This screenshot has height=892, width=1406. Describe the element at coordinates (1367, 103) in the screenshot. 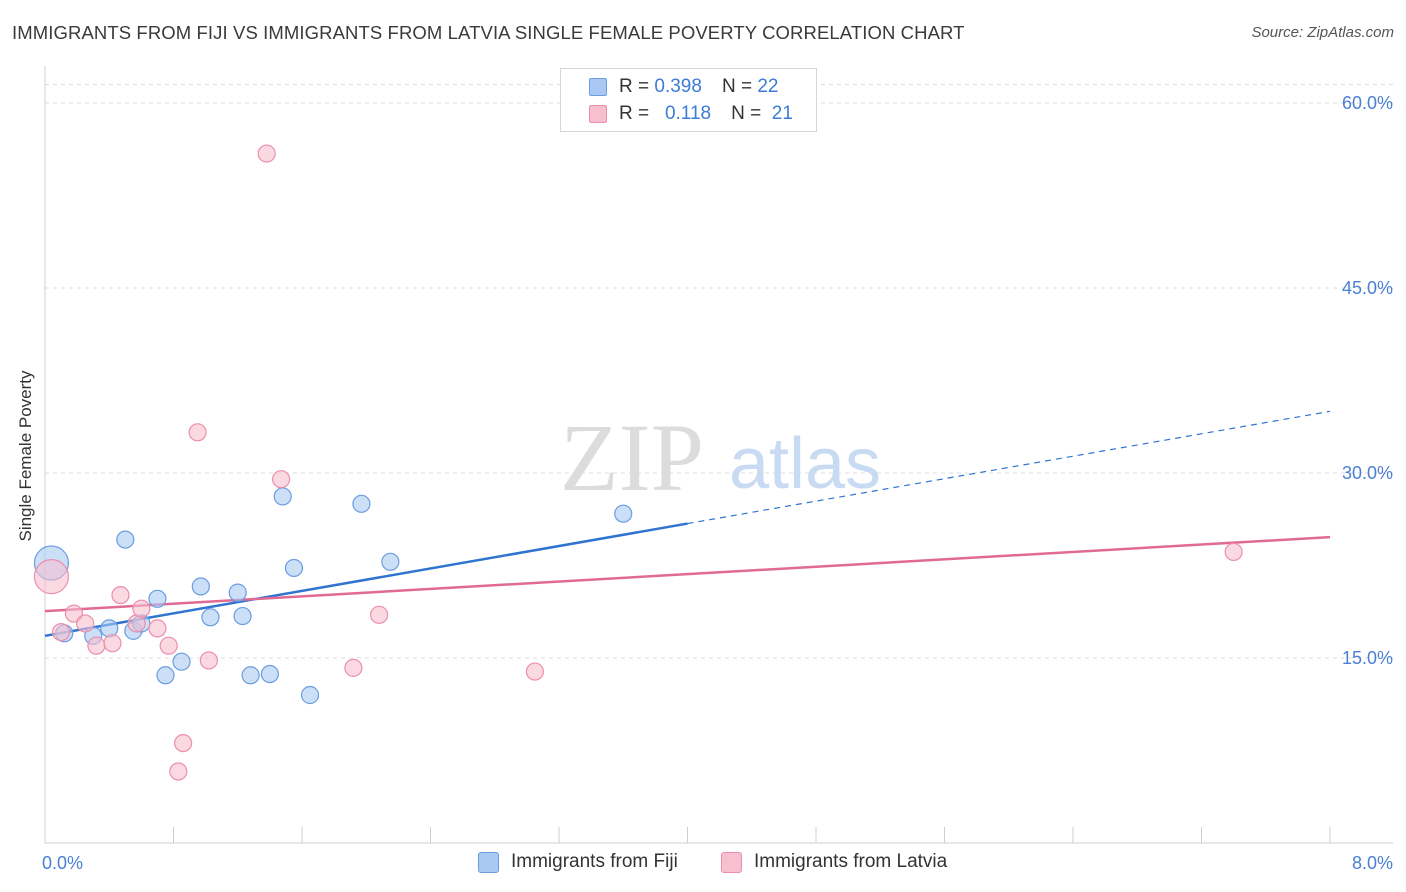

I see `y-tick-label: 60.0%` at that location.